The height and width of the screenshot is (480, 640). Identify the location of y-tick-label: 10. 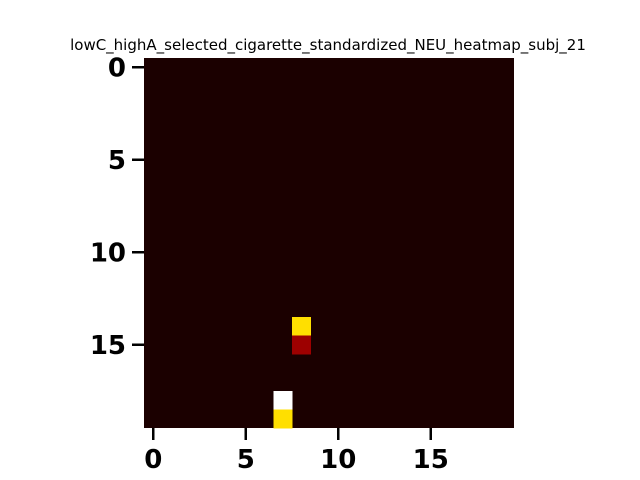
(108, 253).